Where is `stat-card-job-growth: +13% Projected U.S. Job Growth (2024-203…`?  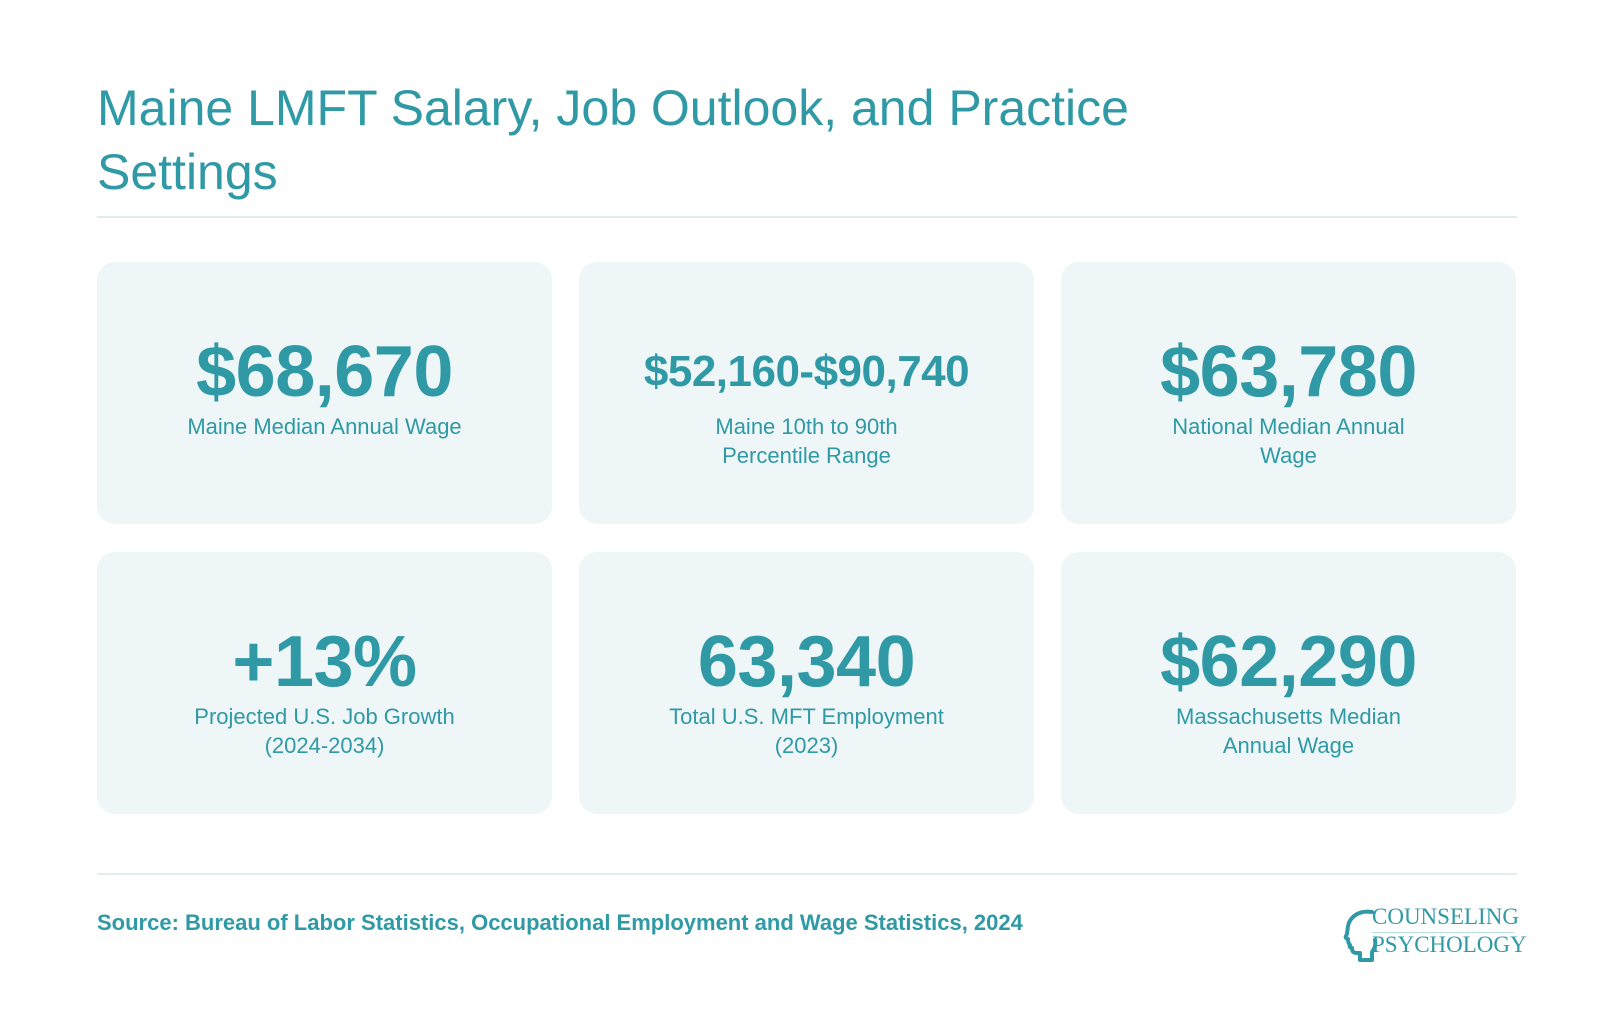
stat-card-job-growth: +13% Projected U.S. Job Growth (2024-203… is located at coordinates (324, 683).